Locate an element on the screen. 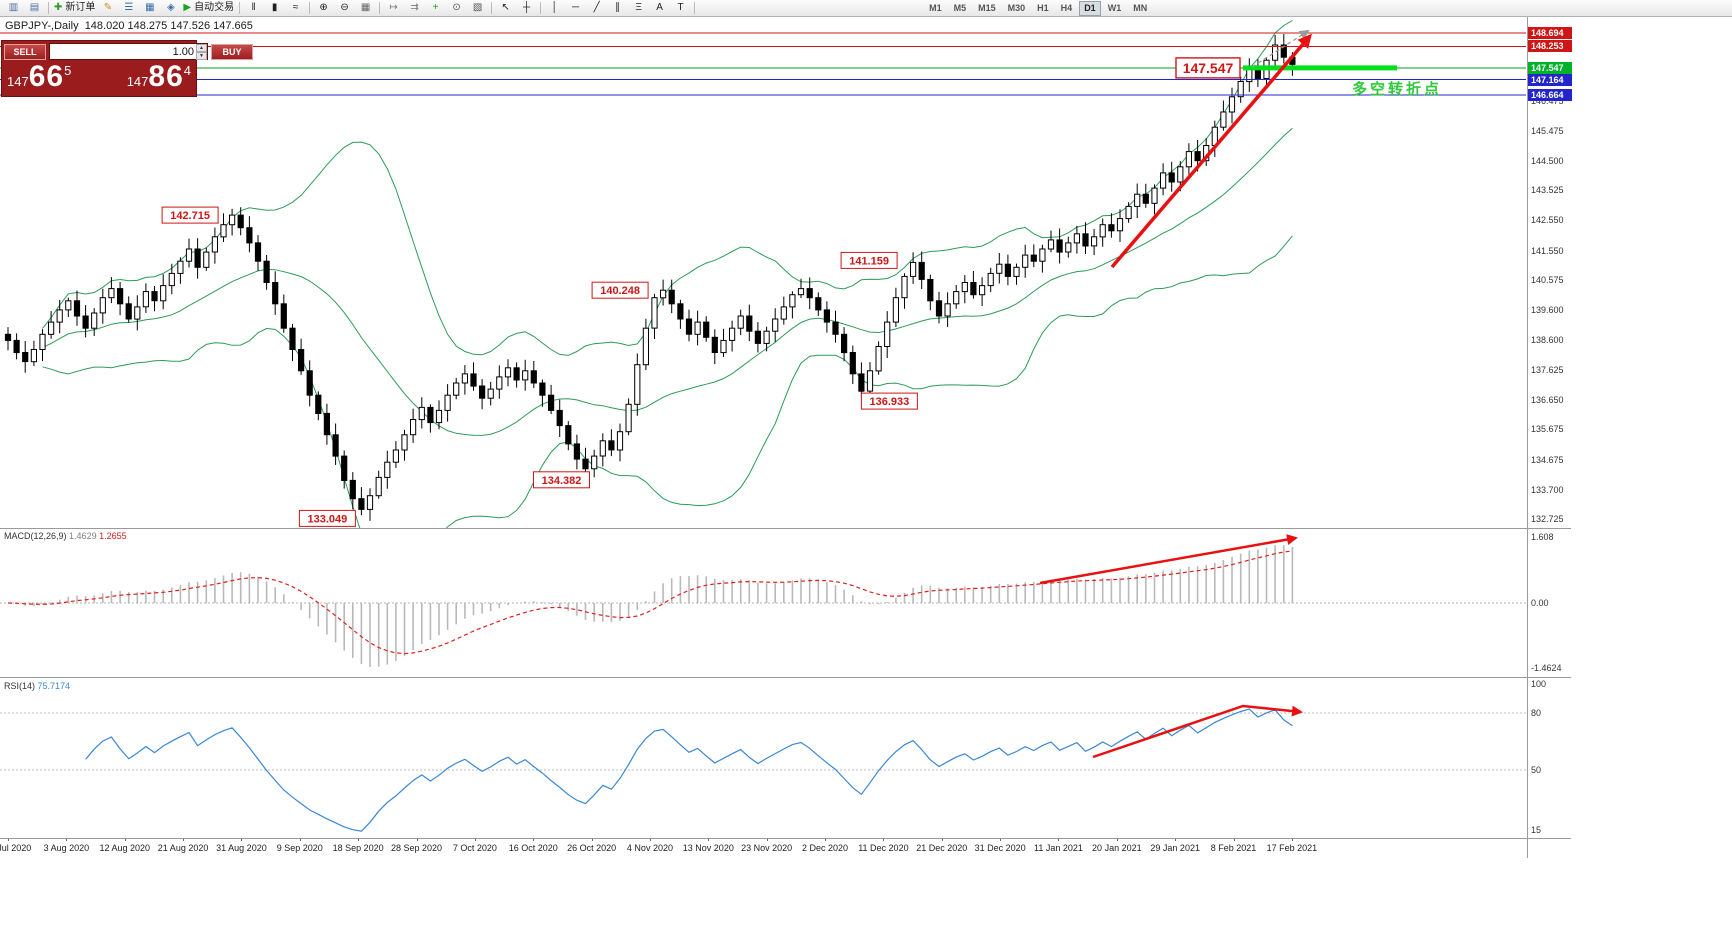 The width and height of the screenshot is (1732, 942). date-label: 31 Aug 2020 is located at coordinates (241, 848).